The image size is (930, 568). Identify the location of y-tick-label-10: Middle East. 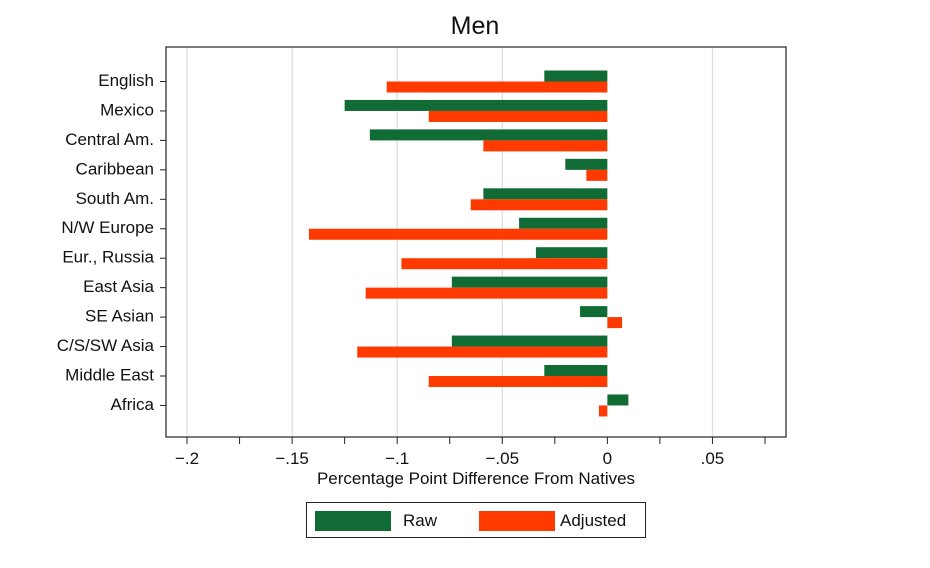
(109, 374).